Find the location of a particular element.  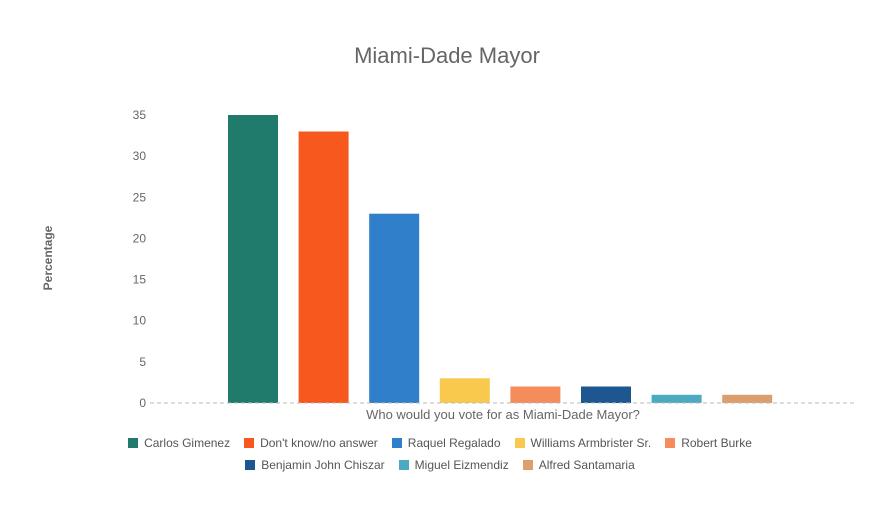

y-tick-label: 10 is located at coordinates (140, 321).